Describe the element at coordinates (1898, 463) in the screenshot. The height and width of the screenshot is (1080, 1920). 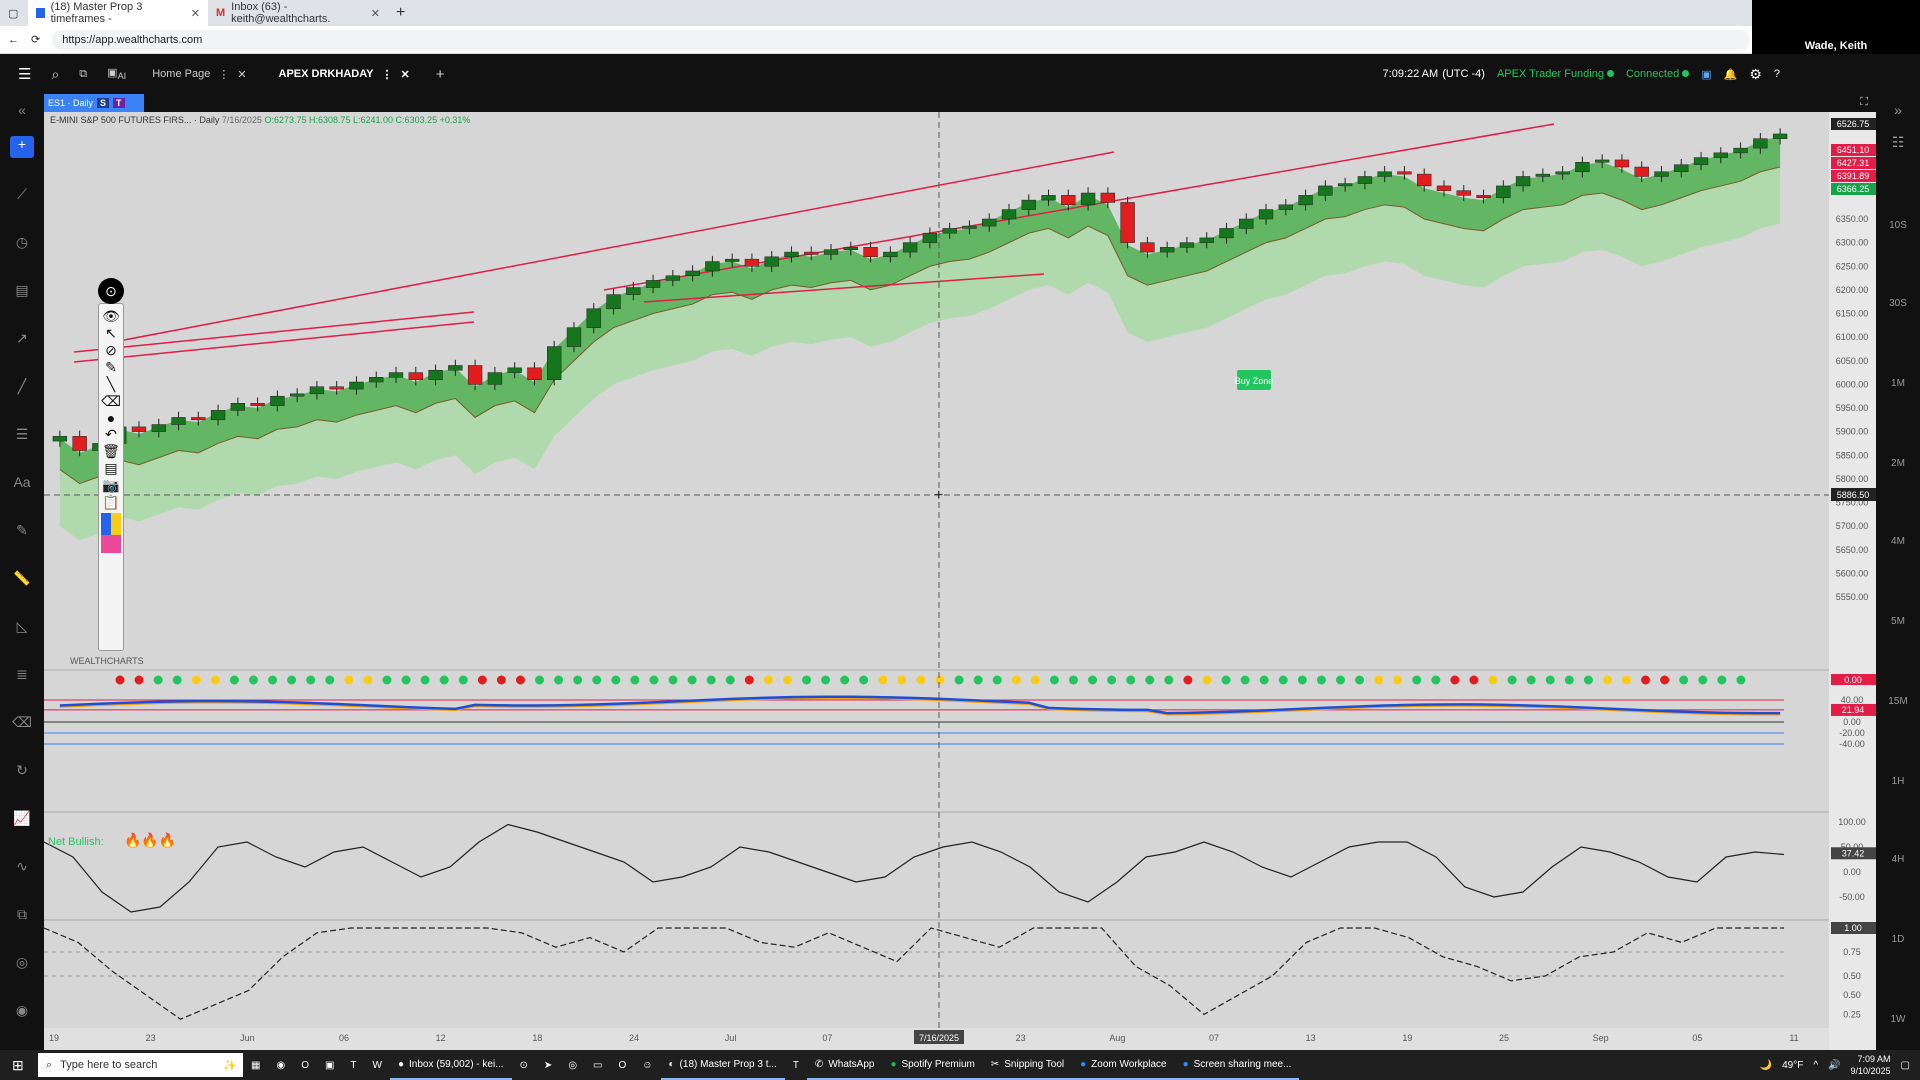
I see `timeframe-2m: 2M` at that location.